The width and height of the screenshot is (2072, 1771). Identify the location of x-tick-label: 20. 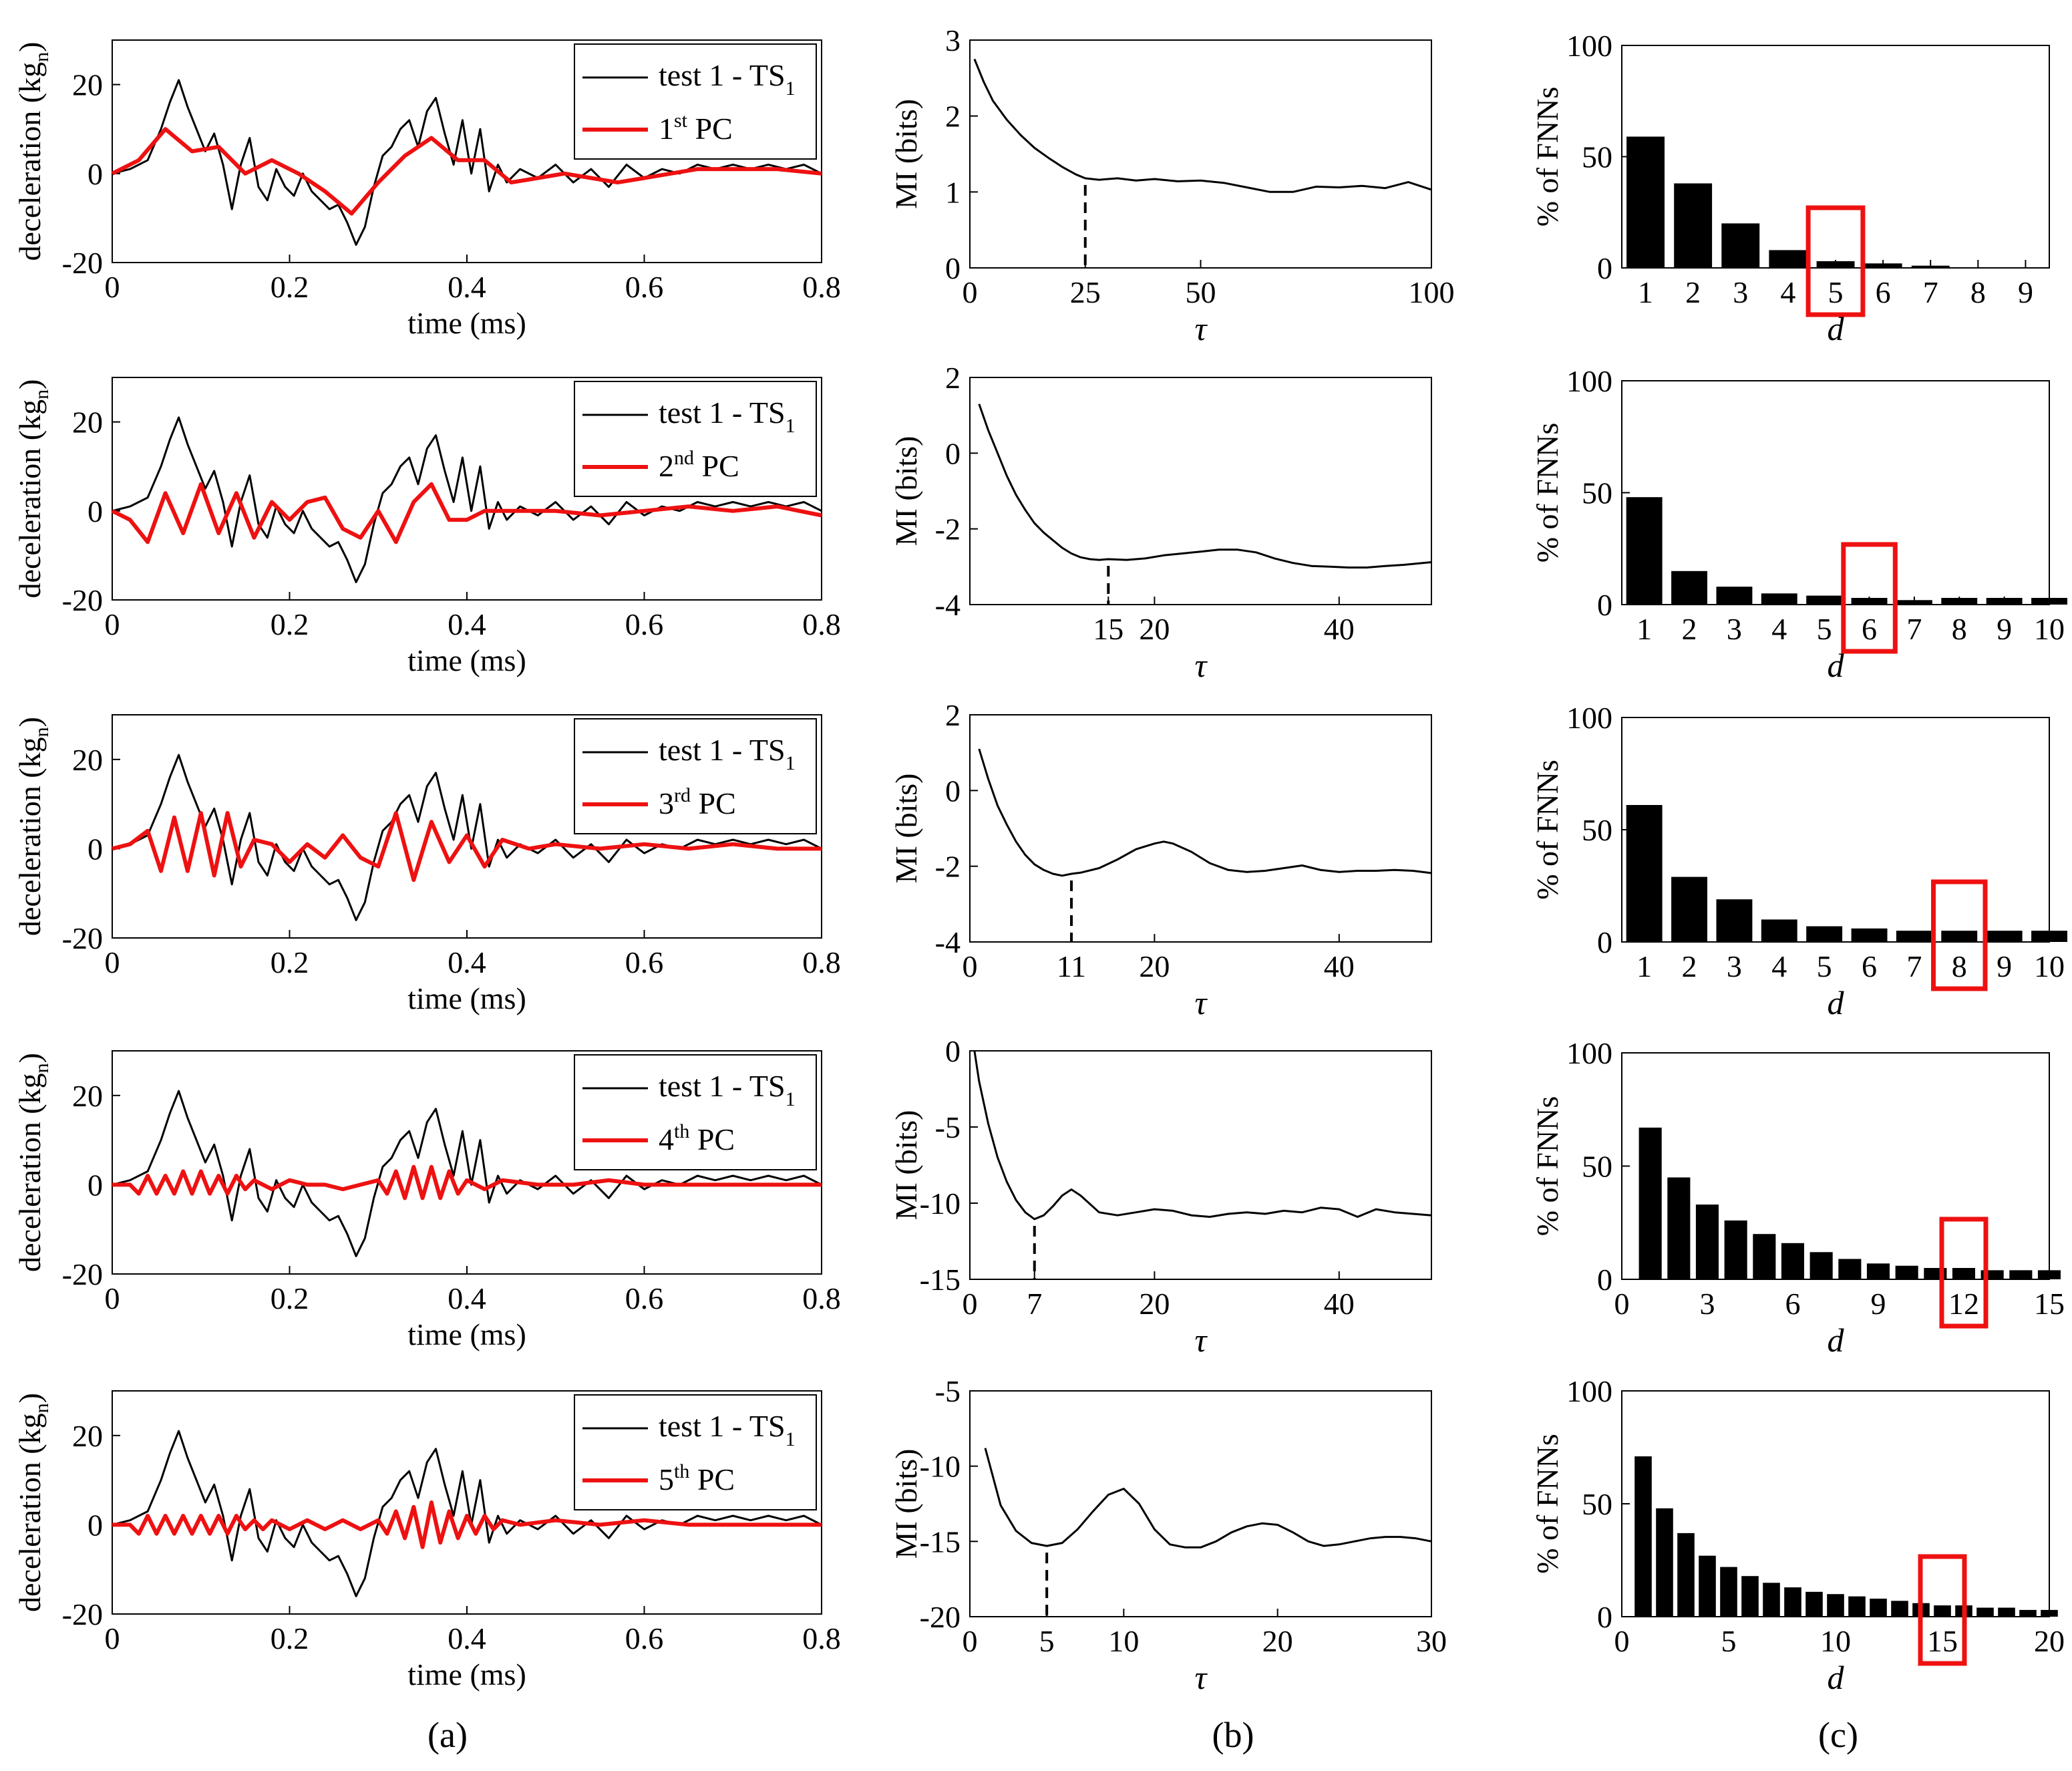
(1154, 966).